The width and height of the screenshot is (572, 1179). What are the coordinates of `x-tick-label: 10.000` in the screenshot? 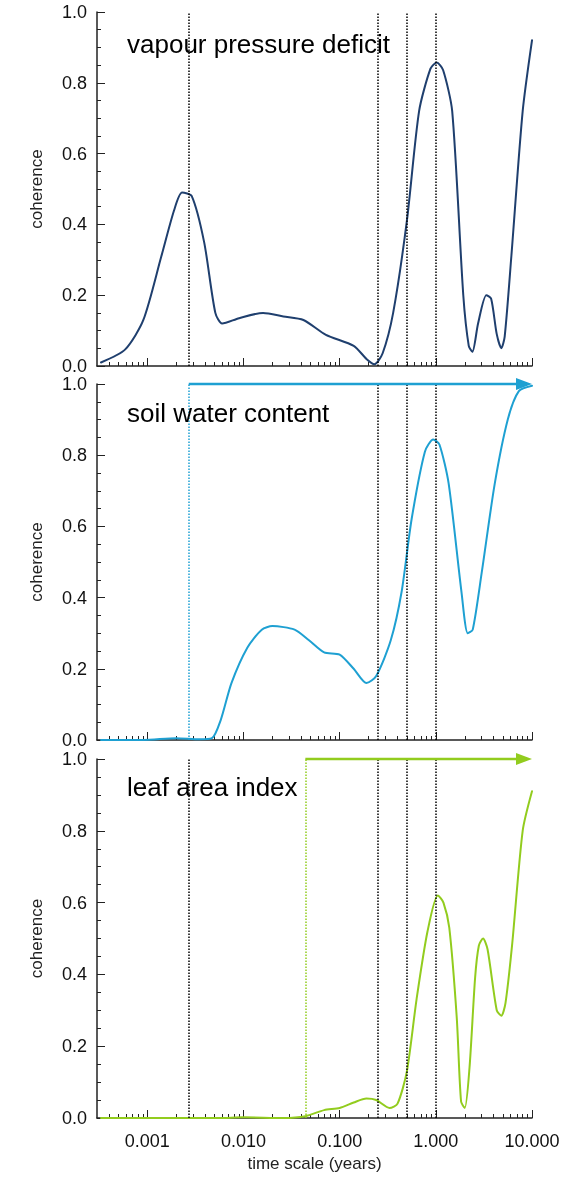 It's located at (532, 1141).